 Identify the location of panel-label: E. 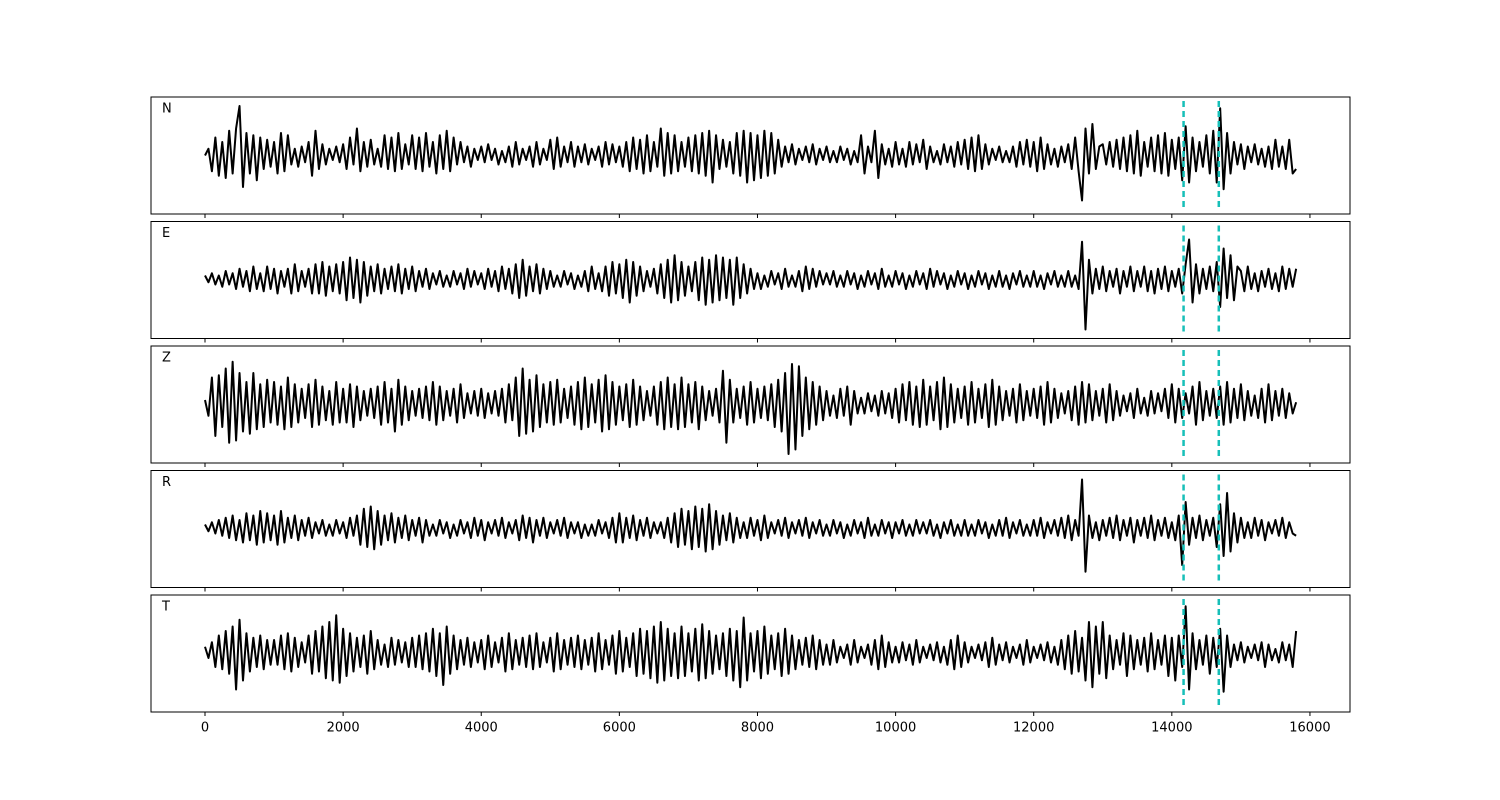
(166, 233).